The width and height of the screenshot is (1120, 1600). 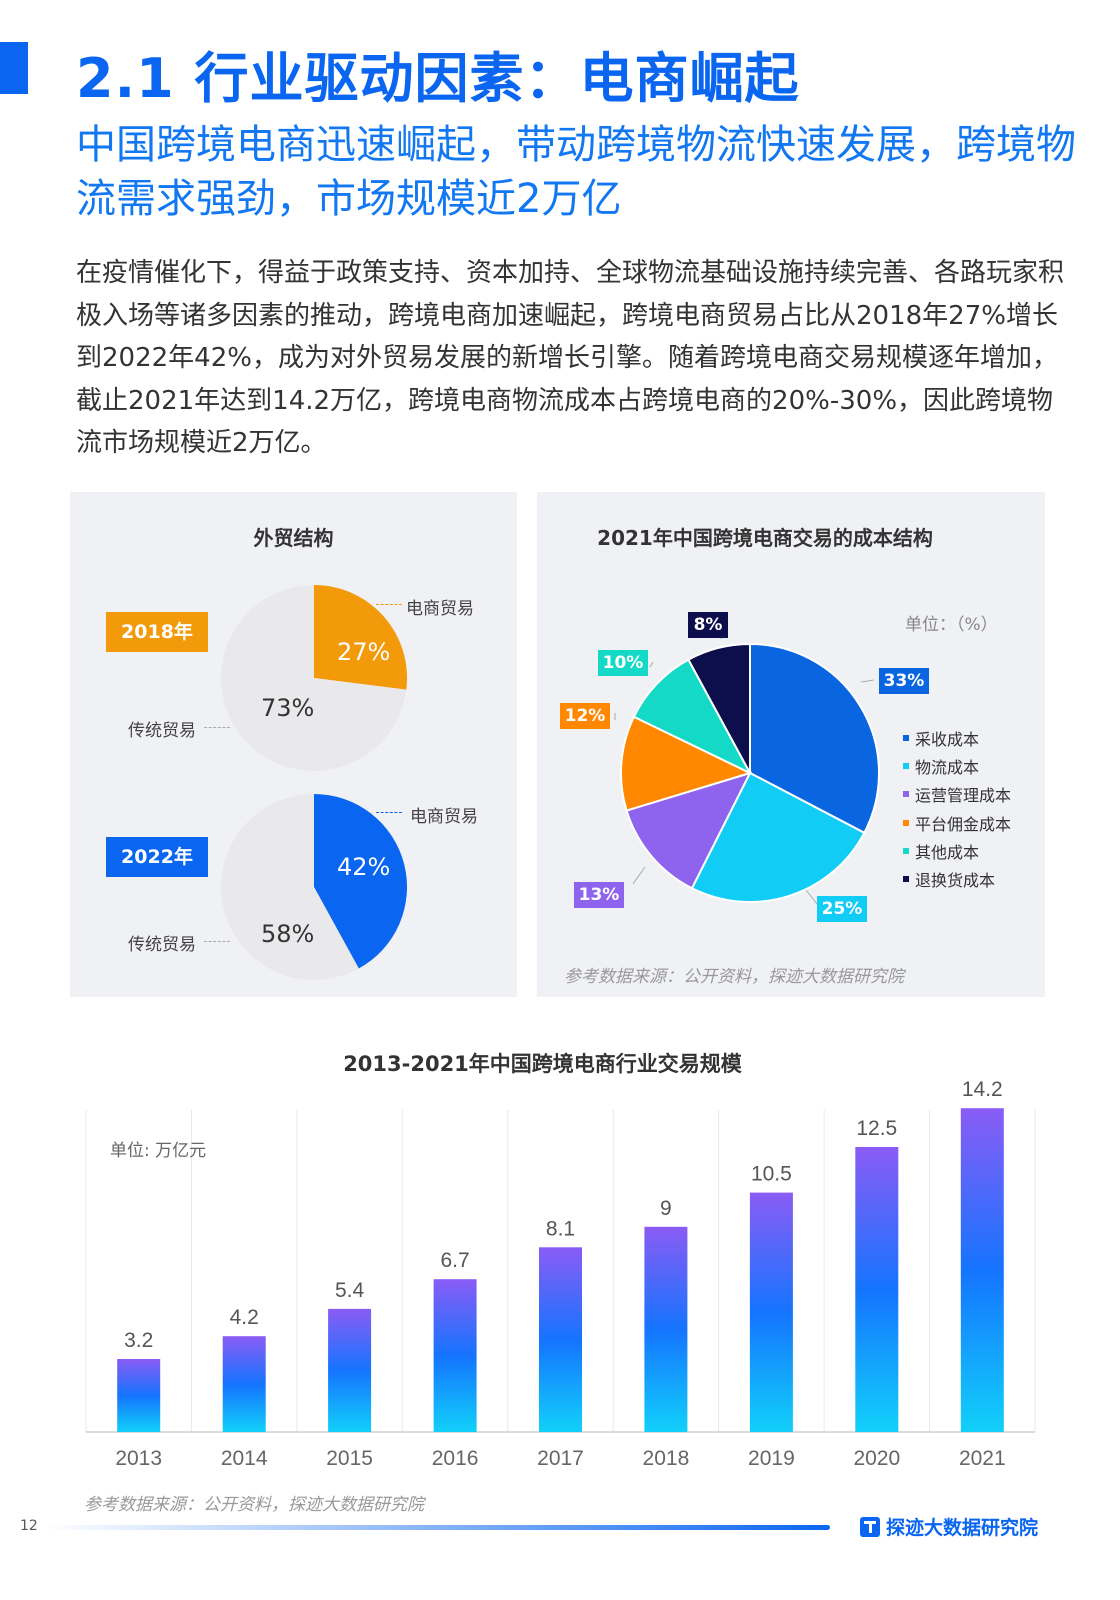 I want to click on cost-label-return: 8%, so click(x=708, y=625).